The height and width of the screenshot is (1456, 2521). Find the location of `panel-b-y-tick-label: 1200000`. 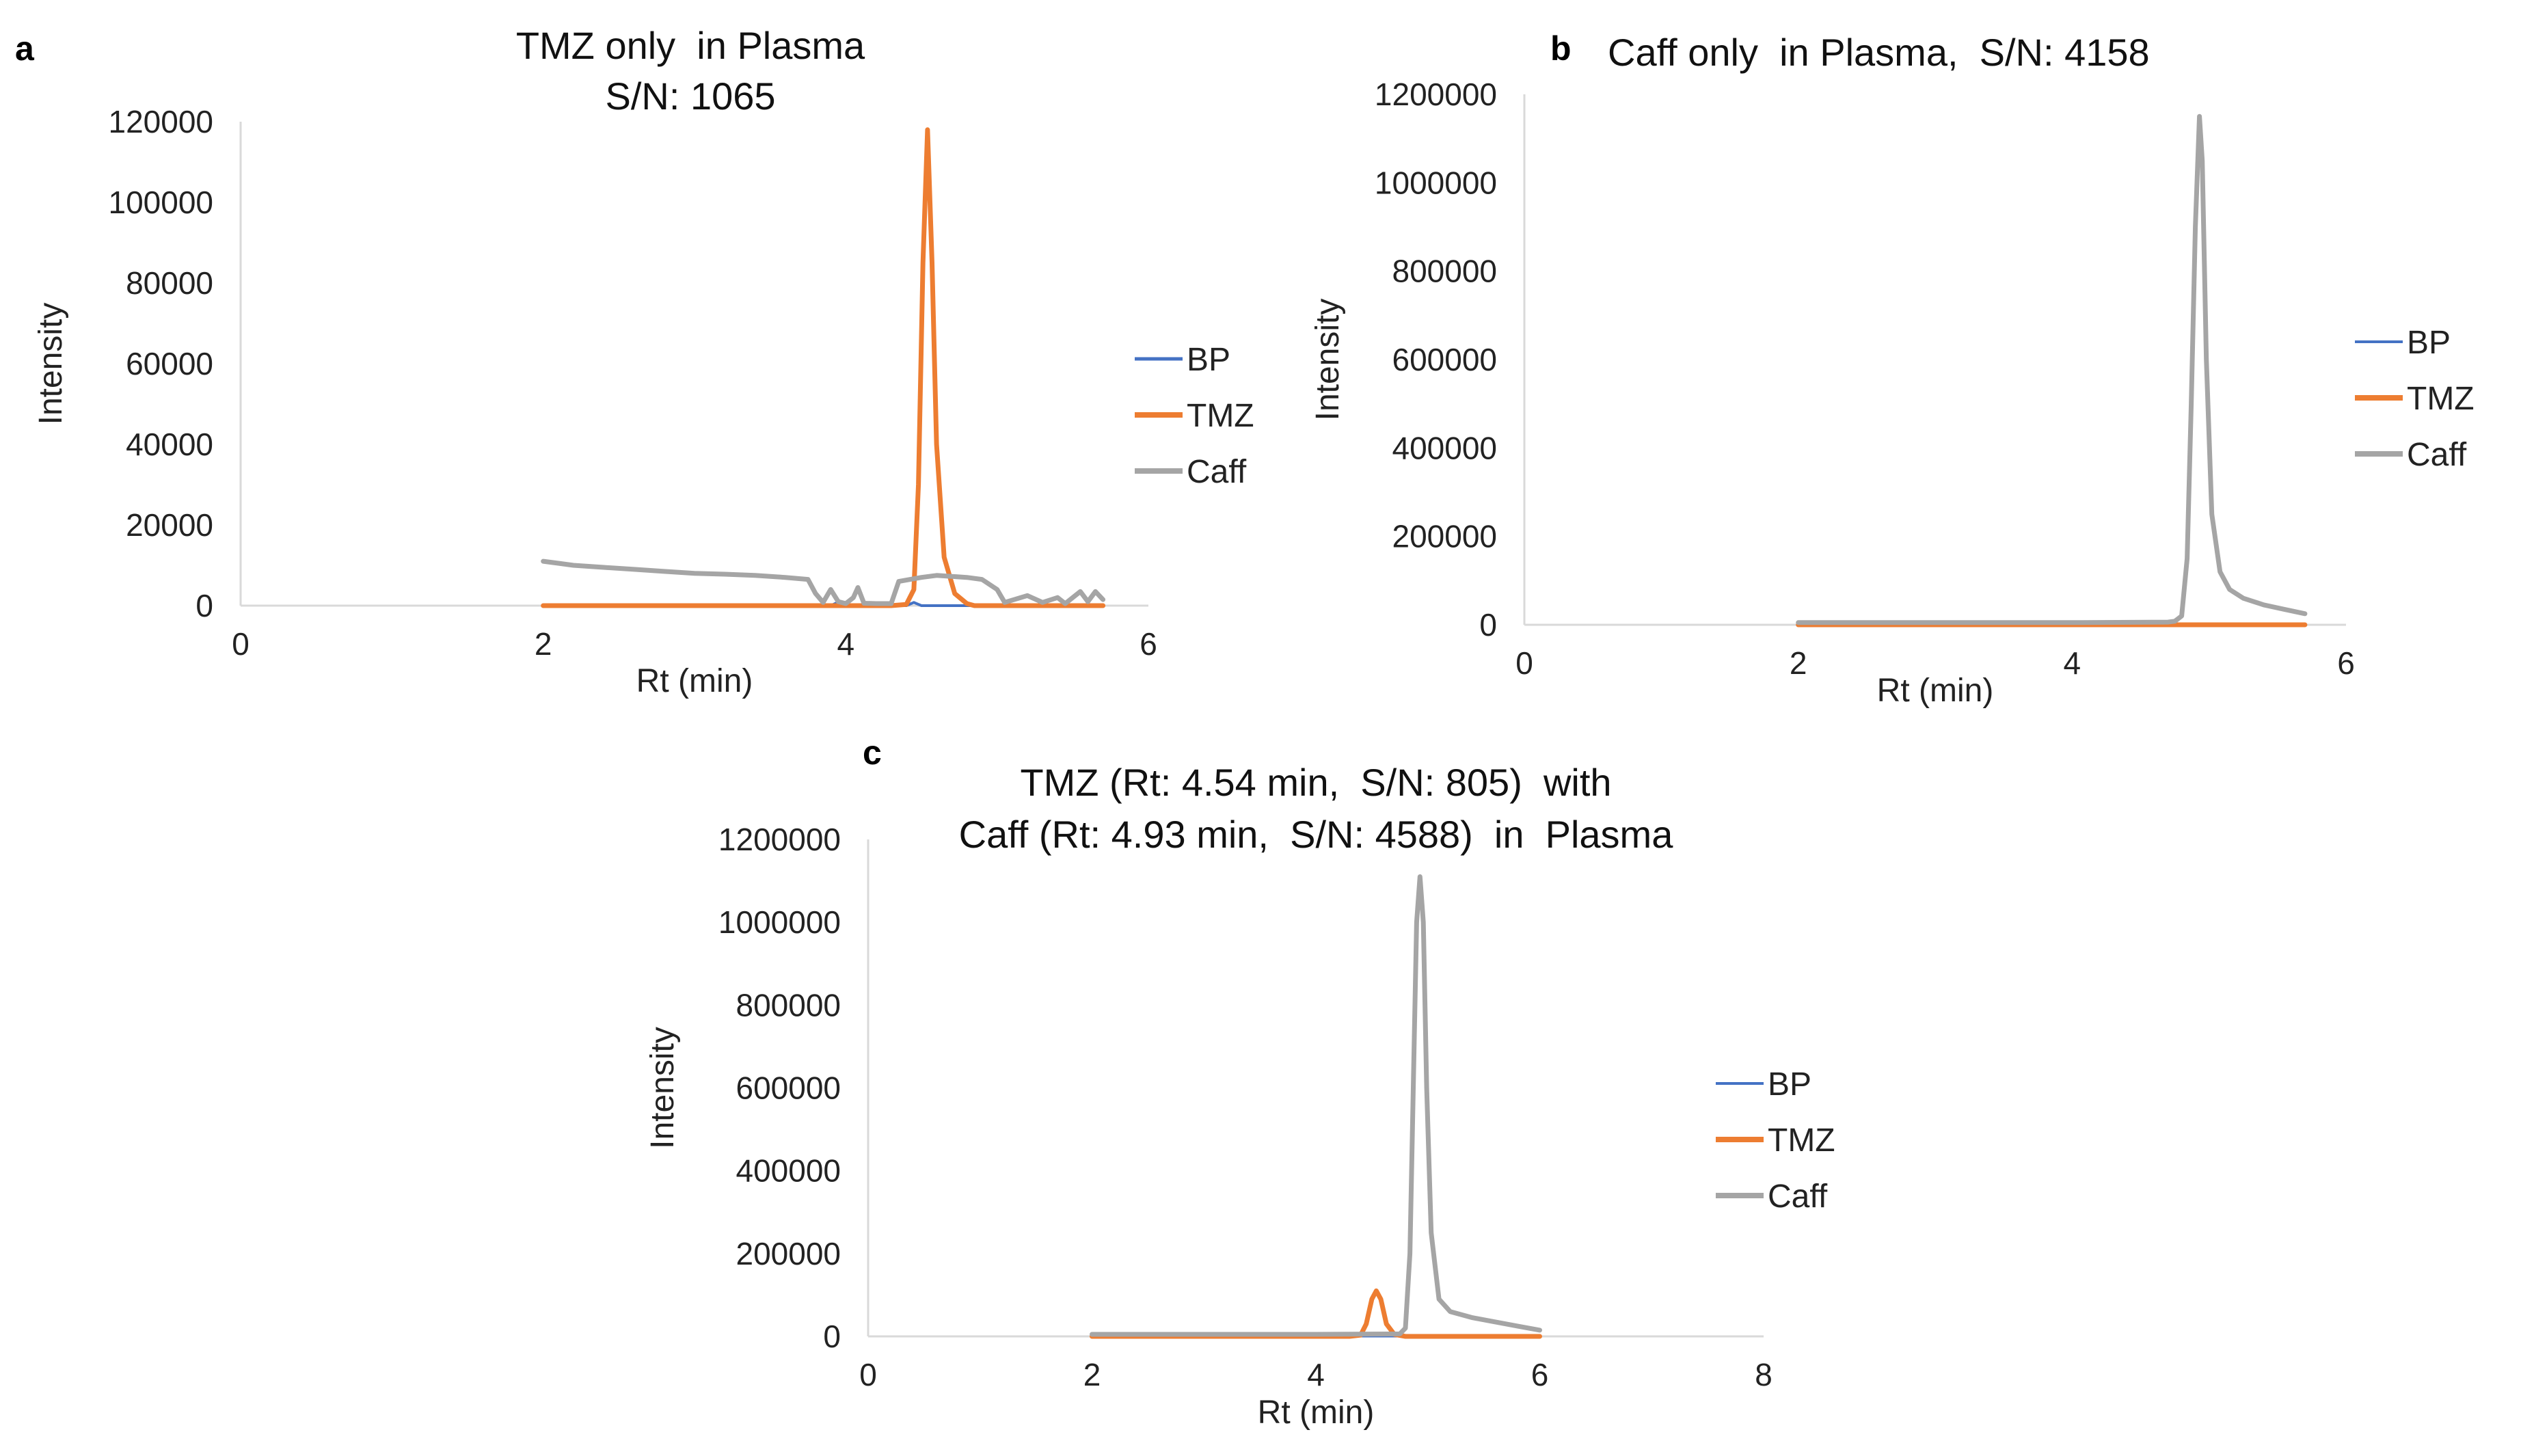

panel-b-y-tick-label: 1200000 is located at coordinates (1436, 94).